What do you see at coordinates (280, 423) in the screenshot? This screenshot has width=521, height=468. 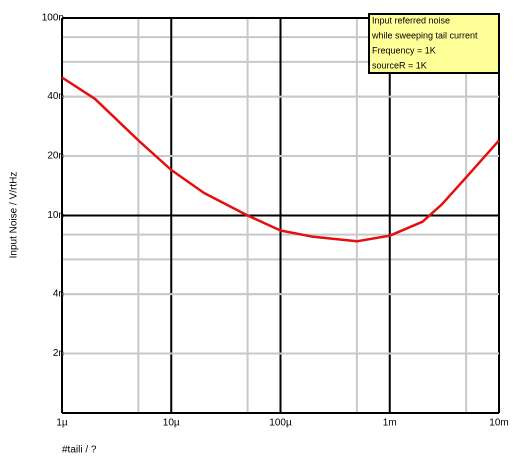 I see `x-tick-label: 100µ` at bounding box center [280, 423].